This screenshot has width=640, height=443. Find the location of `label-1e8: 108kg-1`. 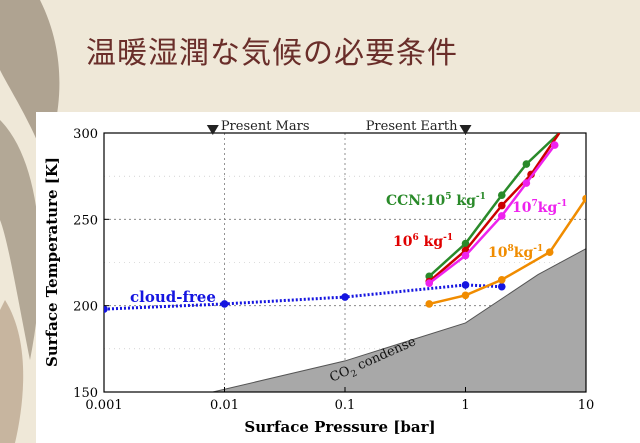

label-1e8: 108kg-1 is located at coordinates (515, 252).